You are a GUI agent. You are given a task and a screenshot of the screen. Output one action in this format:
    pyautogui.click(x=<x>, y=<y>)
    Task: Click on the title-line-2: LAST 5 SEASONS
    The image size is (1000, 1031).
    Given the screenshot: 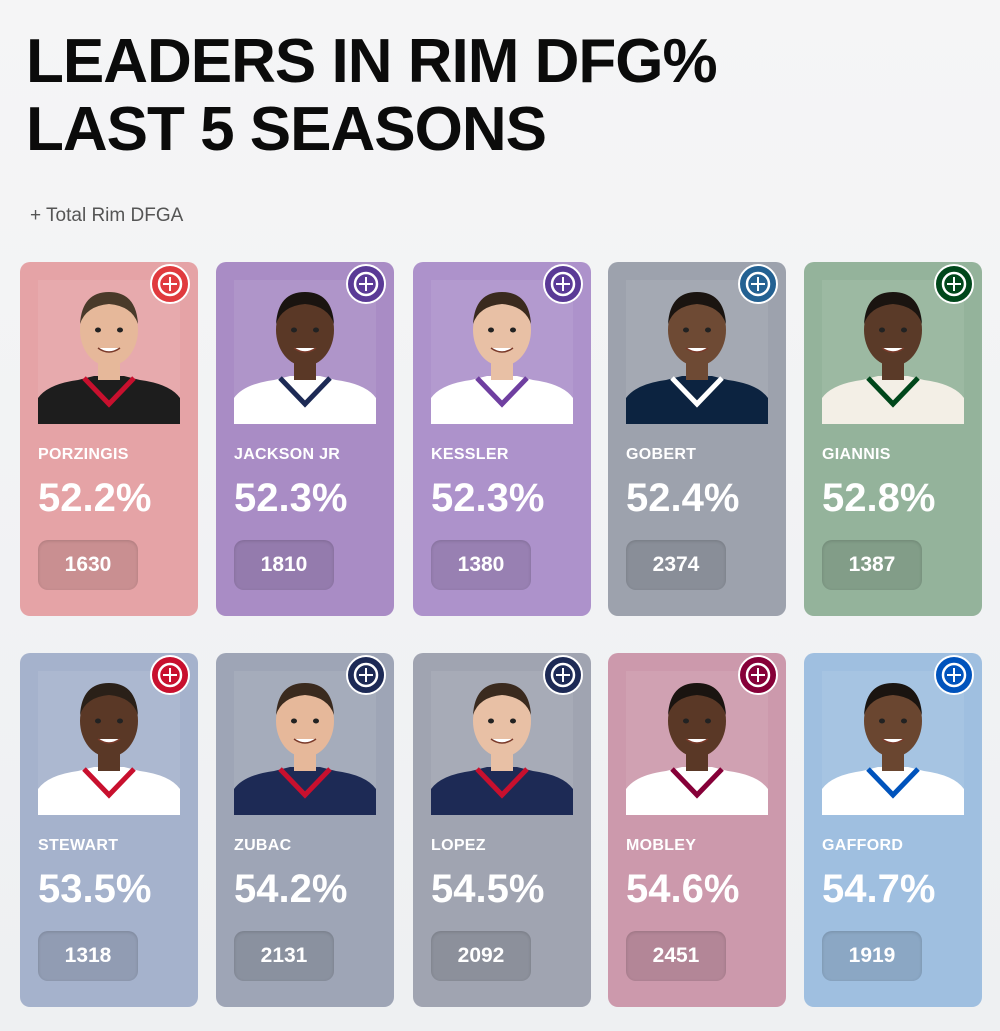 What is the action you would take?
    pyautogui.click(x=286, y=129)
    